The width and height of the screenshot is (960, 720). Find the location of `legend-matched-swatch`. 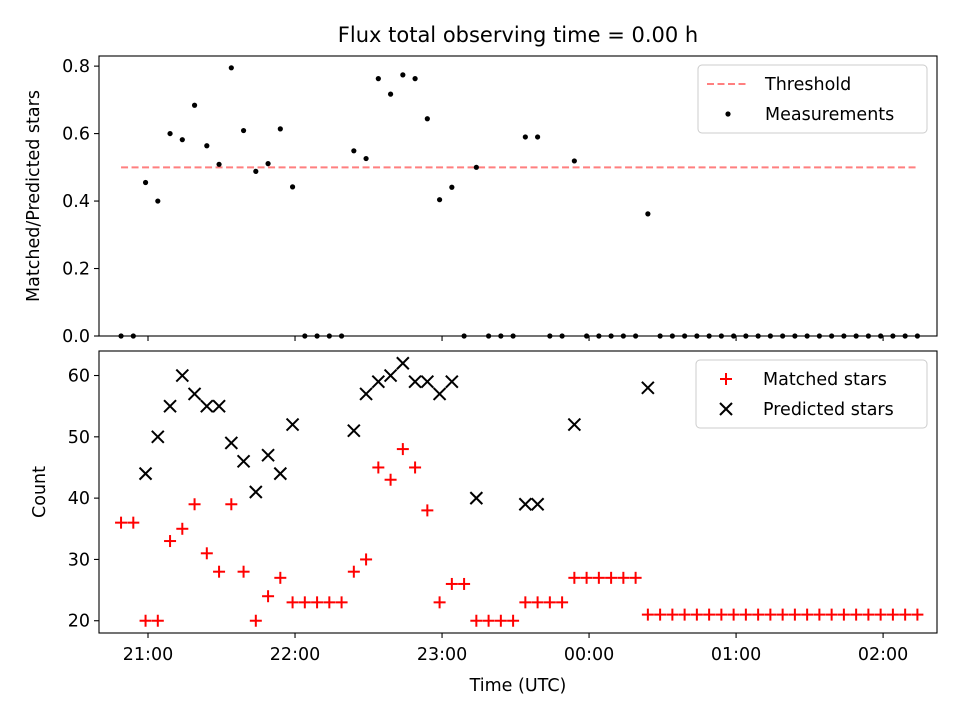

legend-matched-swatch is located at coordinates (726, 379).